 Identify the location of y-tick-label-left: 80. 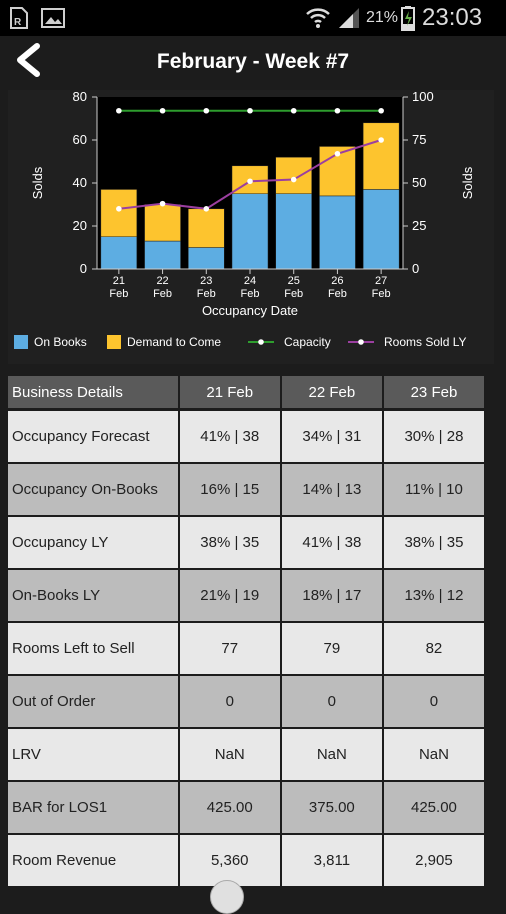
(80, 97).